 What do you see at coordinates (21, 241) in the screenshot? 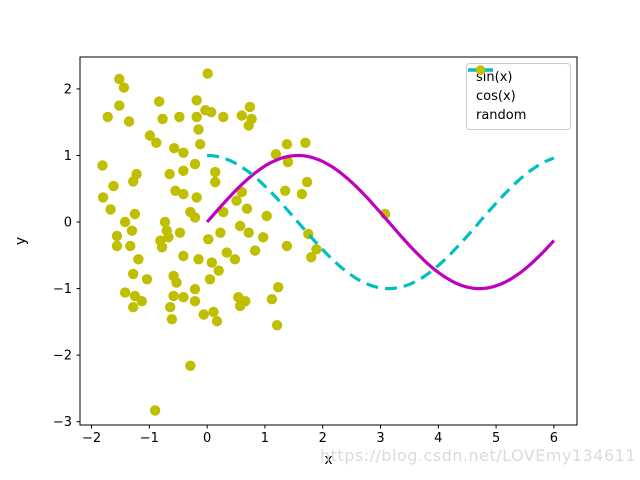
I see `y-axis-label: y` at bounding box center [21, 241].